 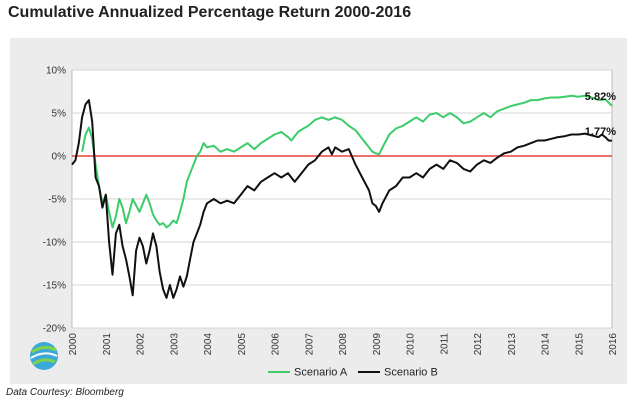 What do you see at coordinates (321, 373) in the screenshot?
I see `legend-label: Scenario A` at bounding box center [321, 373].